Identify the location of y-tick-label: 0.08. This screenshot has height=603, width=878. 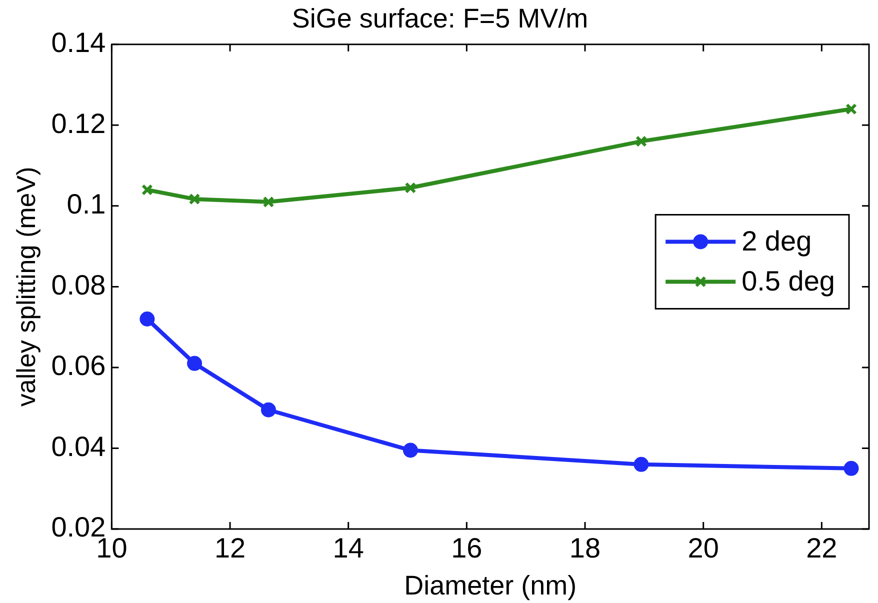
(78, 284).